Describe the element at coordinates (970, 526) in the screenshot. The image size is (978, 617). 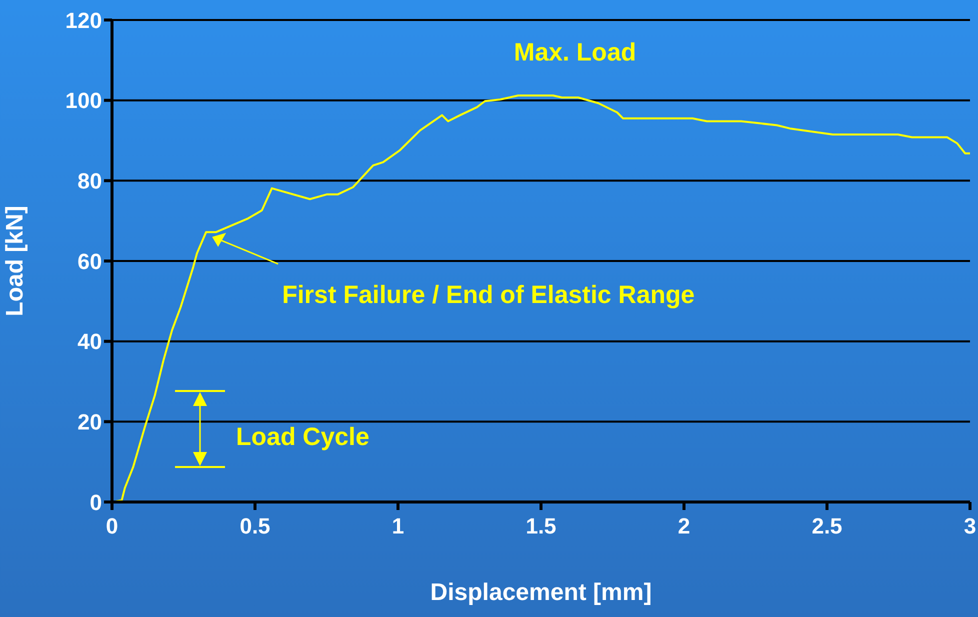
I see `x-tick-label: 3` at that location.